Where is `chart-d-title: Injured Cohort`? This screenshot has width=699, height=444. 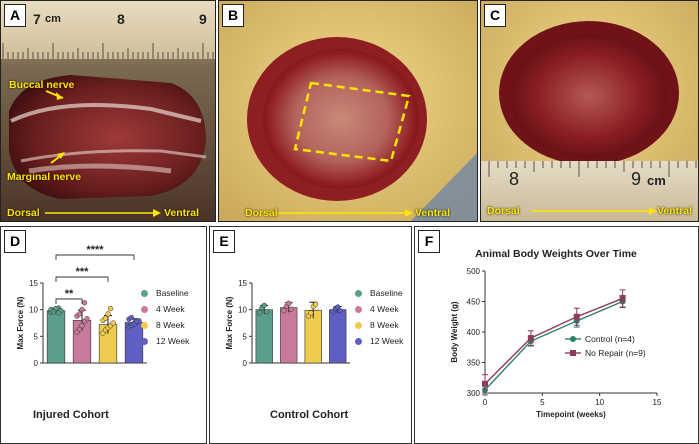 chart-d-title: Injured Cohort is located at coordinates (71, 415).